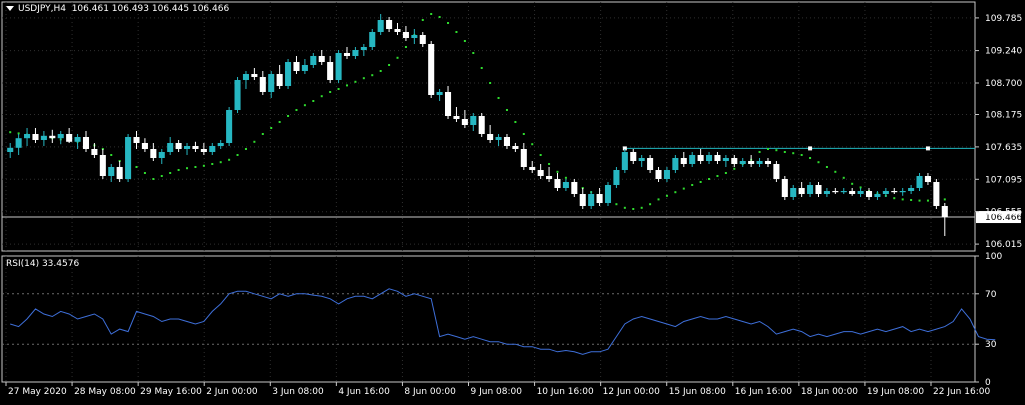 The width and height of the screenshot is (1025, 405). I want to click on symbol-label: USDJPY,H4, so click(42, 9).